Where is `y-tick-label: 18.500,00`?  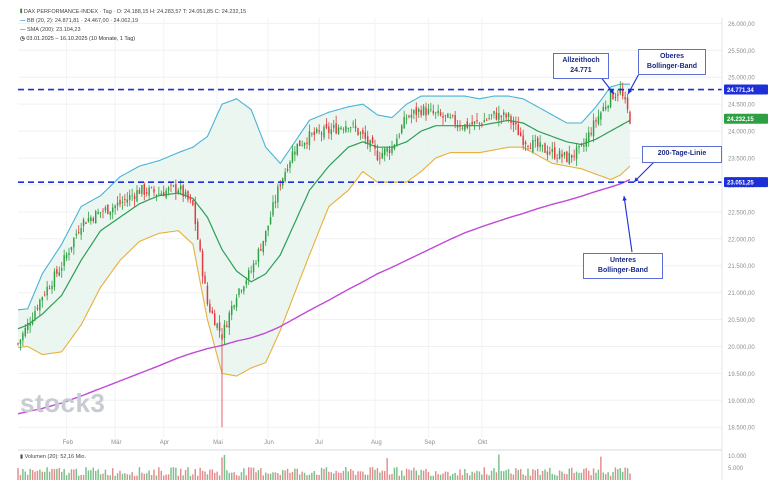 y-tick-label: 18.500,00 is located at coordinates (741, 429).